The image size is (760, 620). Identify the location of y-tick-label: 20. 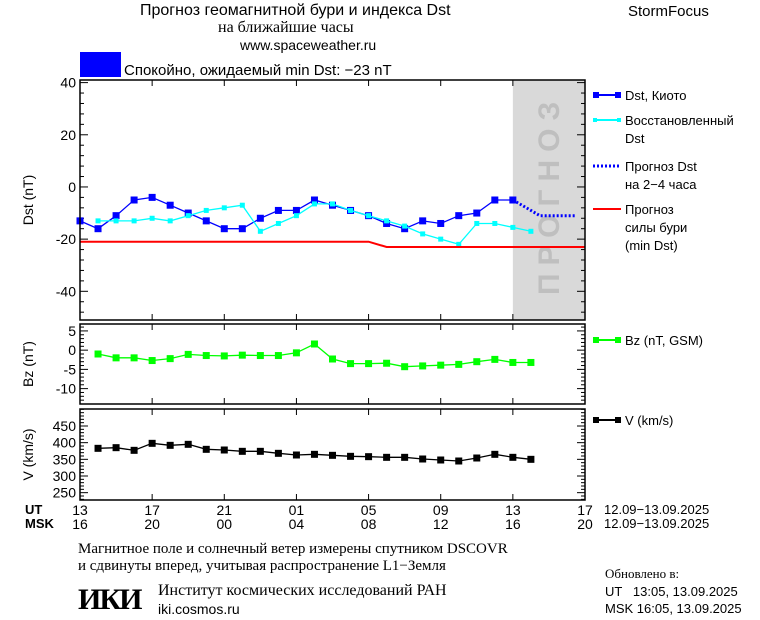
(68, 135).